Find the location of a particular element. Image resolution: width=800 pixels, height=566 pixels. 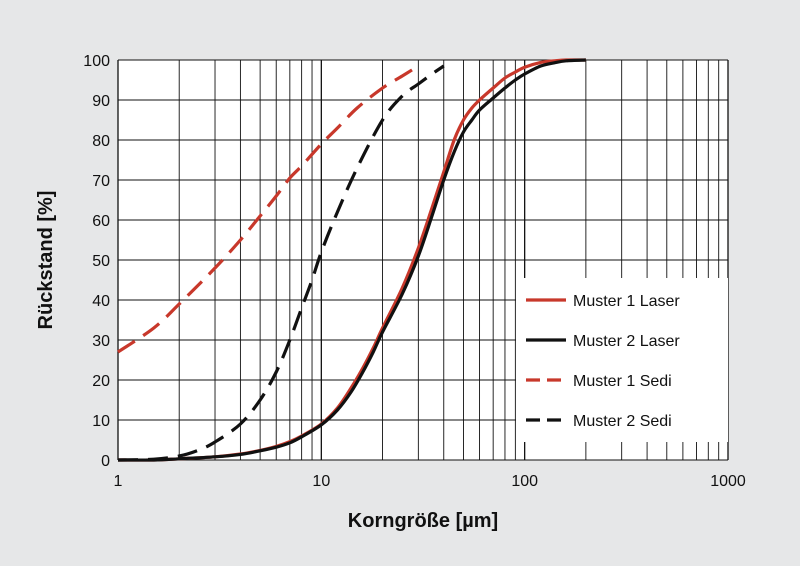

y-tick-label: 60 is located at coordinates (101, 221).